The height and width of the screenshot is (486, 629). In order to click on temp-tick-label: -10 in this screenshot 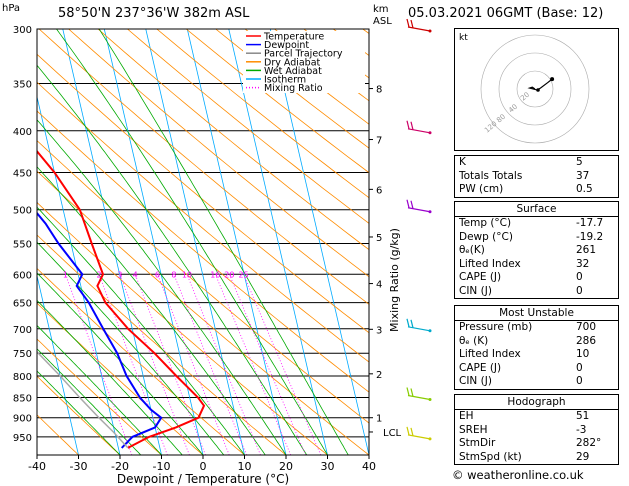, I will do `click(162, 466)`.